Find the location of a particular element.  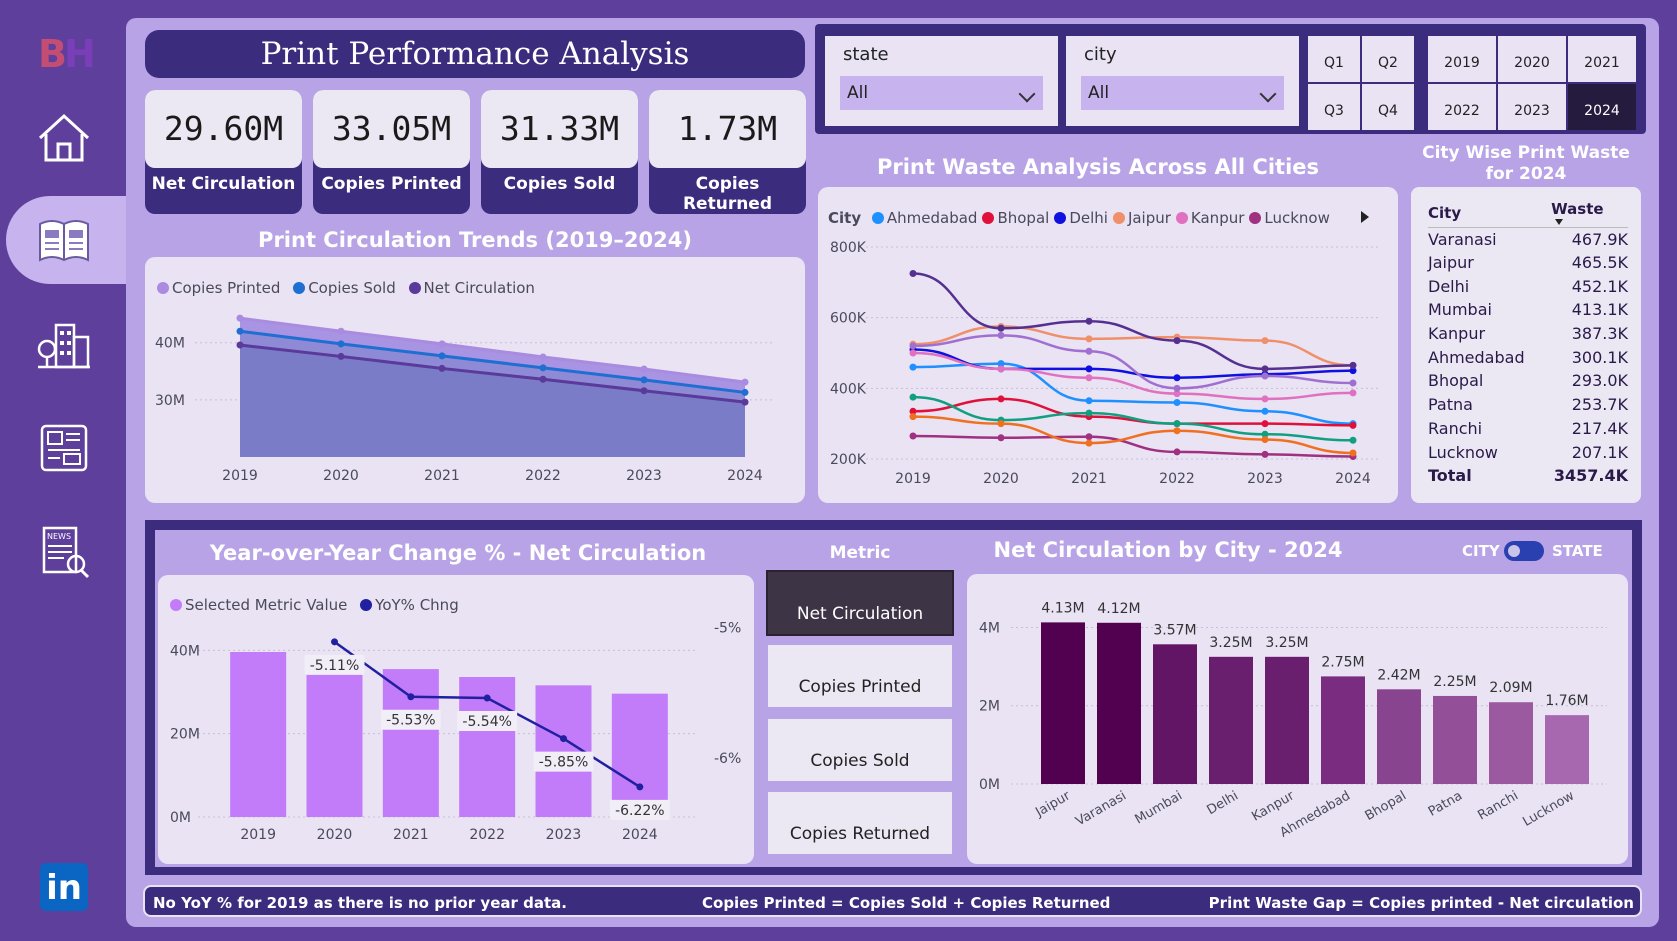

column-header-city: City is located at coordinates (1485, 213).